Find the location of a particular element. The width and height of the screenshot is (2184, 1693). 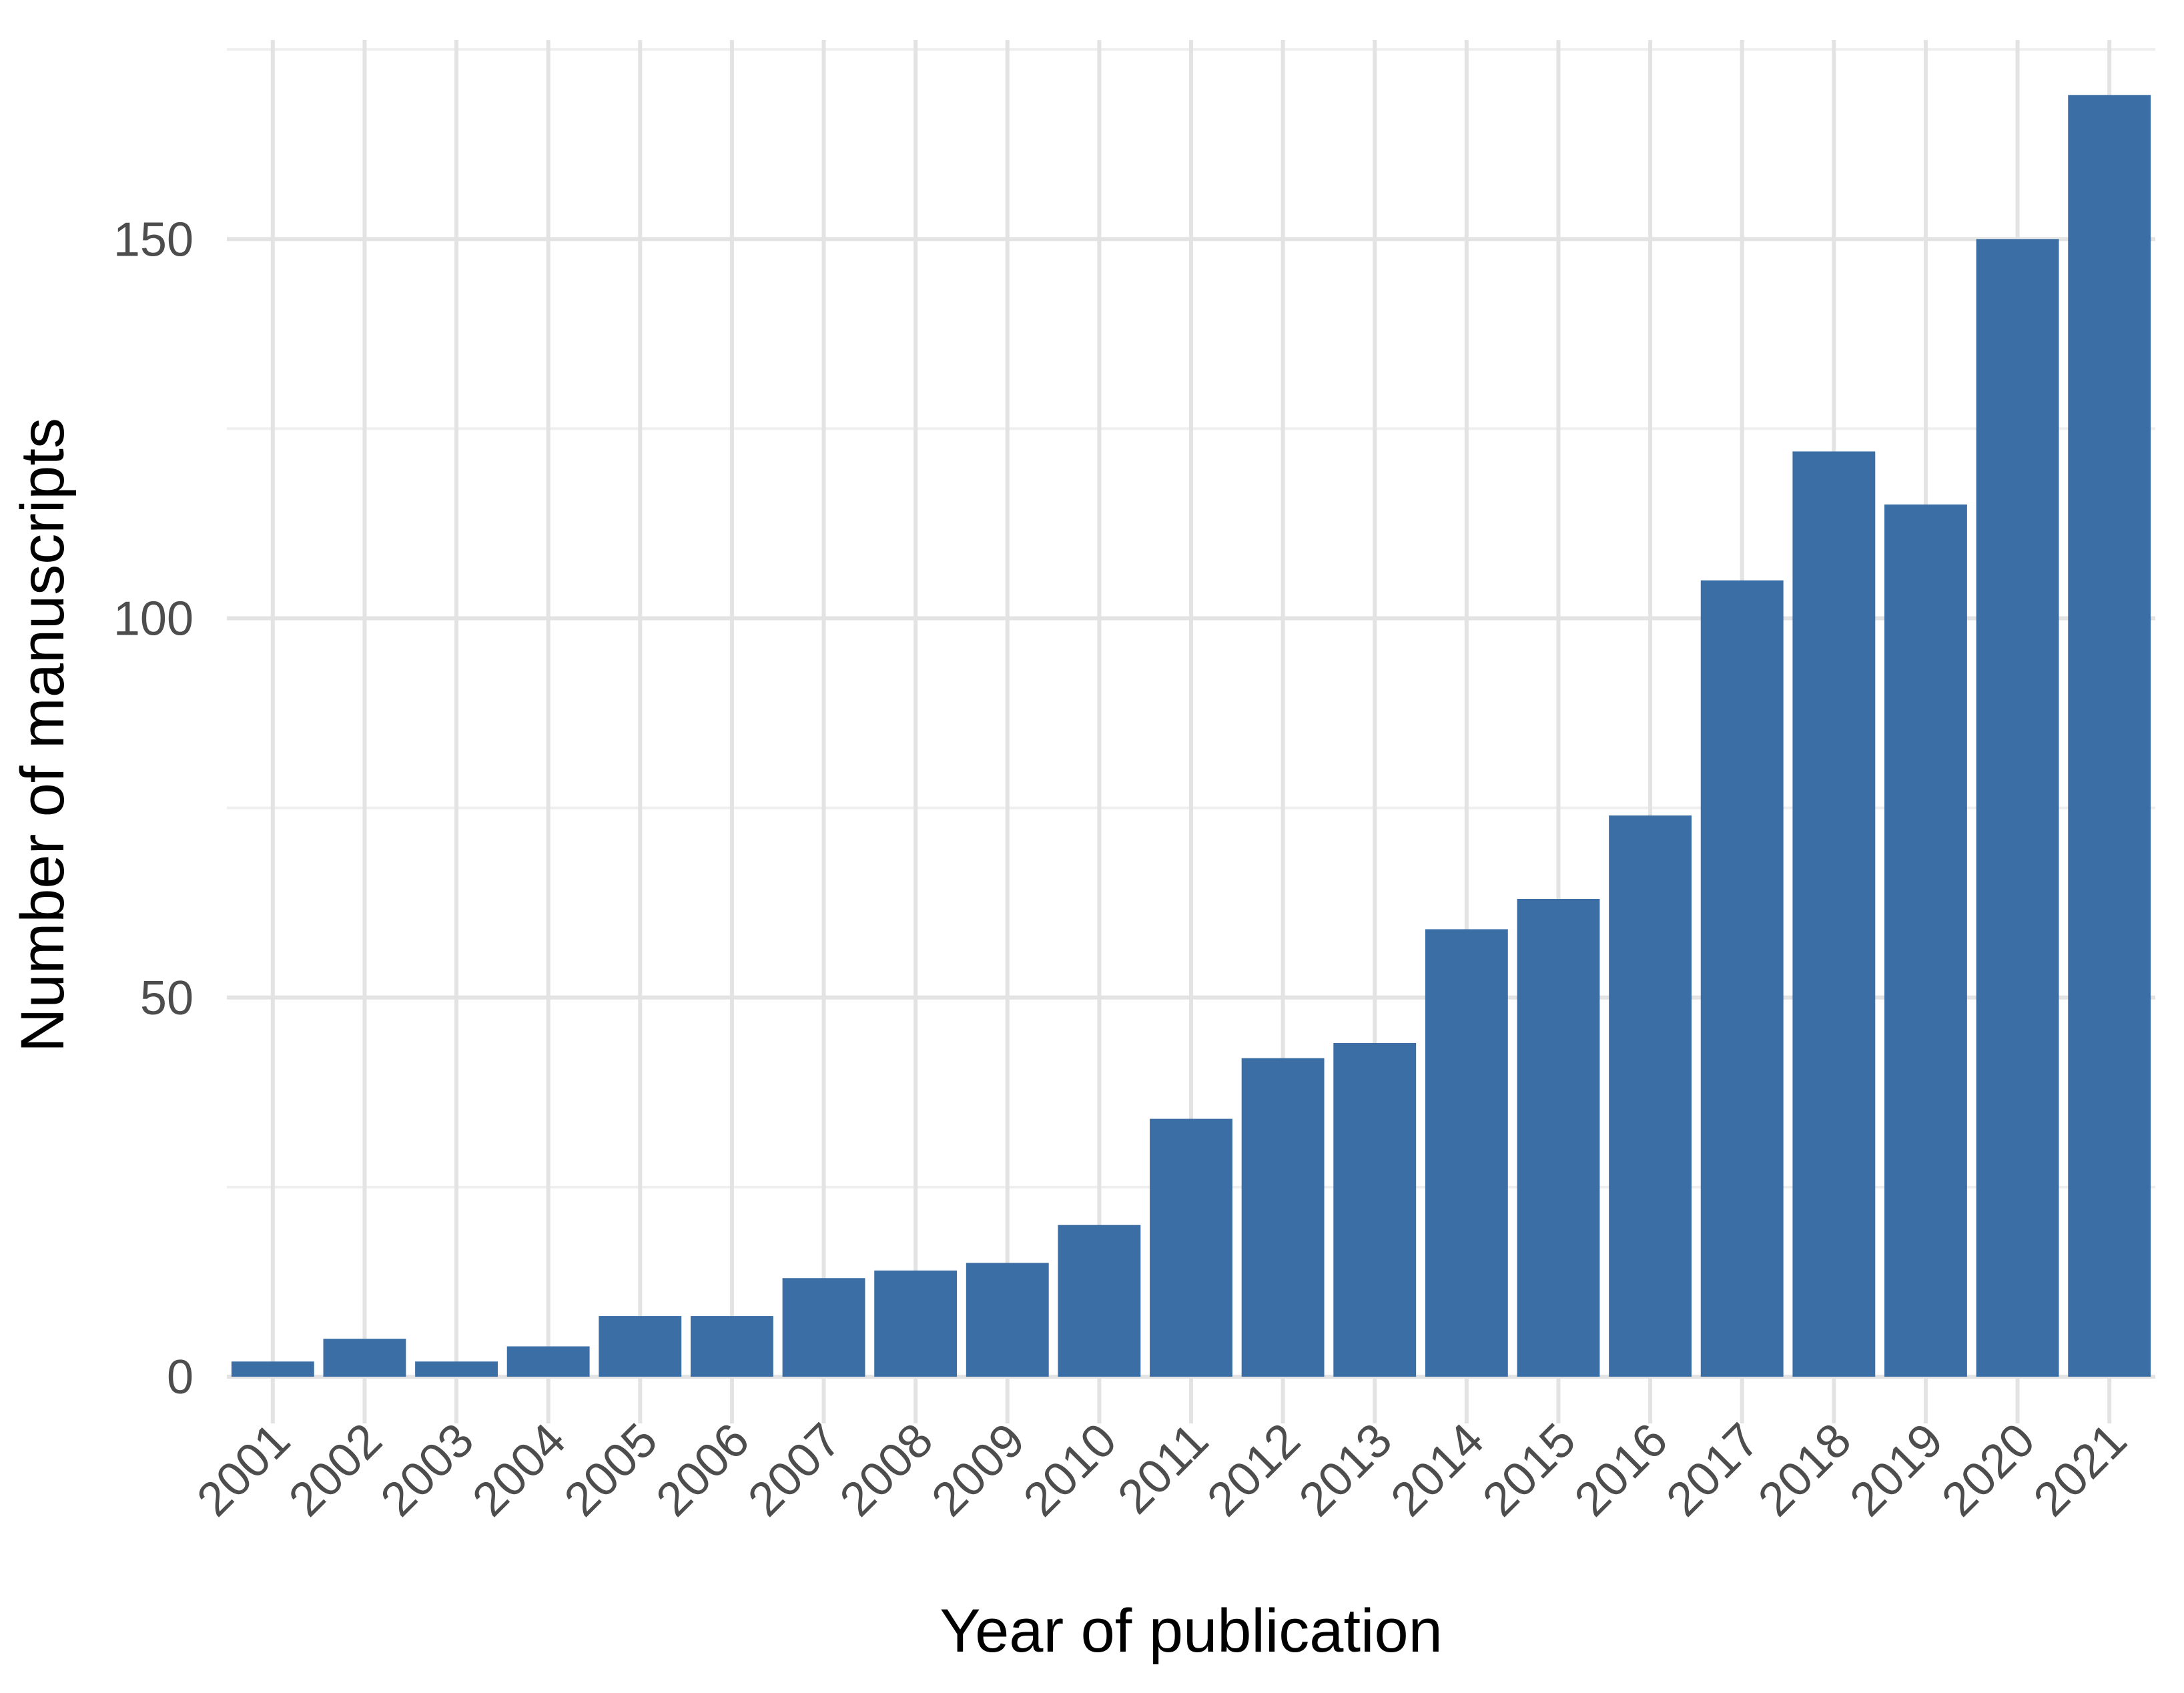

x-tick-label: 2017 is located at coordinates (1713, 1470).